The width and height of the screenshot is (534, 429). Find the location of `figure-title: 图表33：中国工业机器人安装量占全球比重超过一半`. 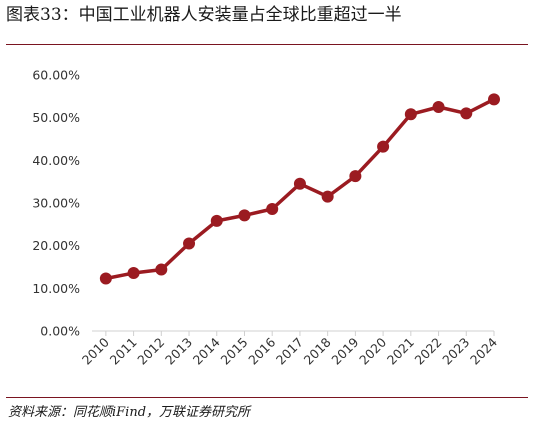

figure-title: 图表33：中国工业机器人安装量占全球比重超过一半 is located at coordinates (204, 15).